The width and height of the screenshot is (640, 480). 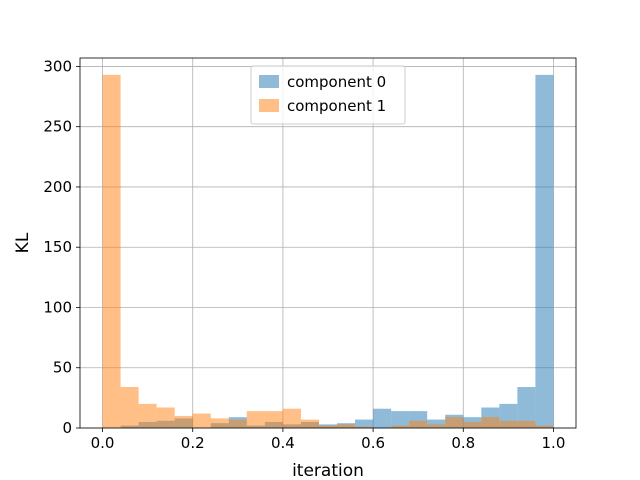 What do you see at coordinates (57, 307) in the screenshot?
I see `y-tick-label: 100` at bounding box center [57, 307].